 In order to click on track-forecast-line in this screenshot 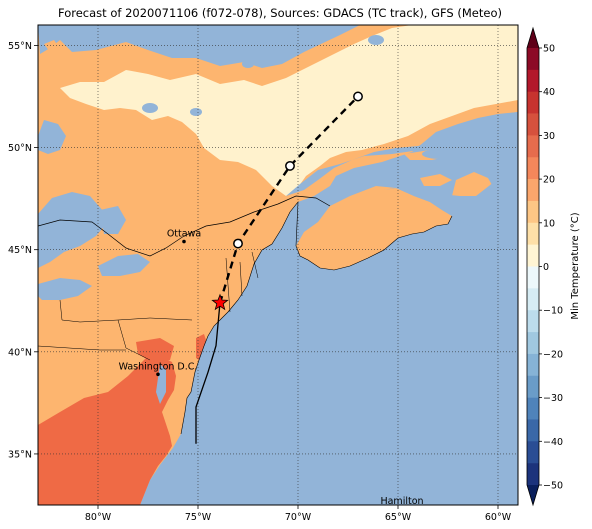, I will do `click(288, 199)`.